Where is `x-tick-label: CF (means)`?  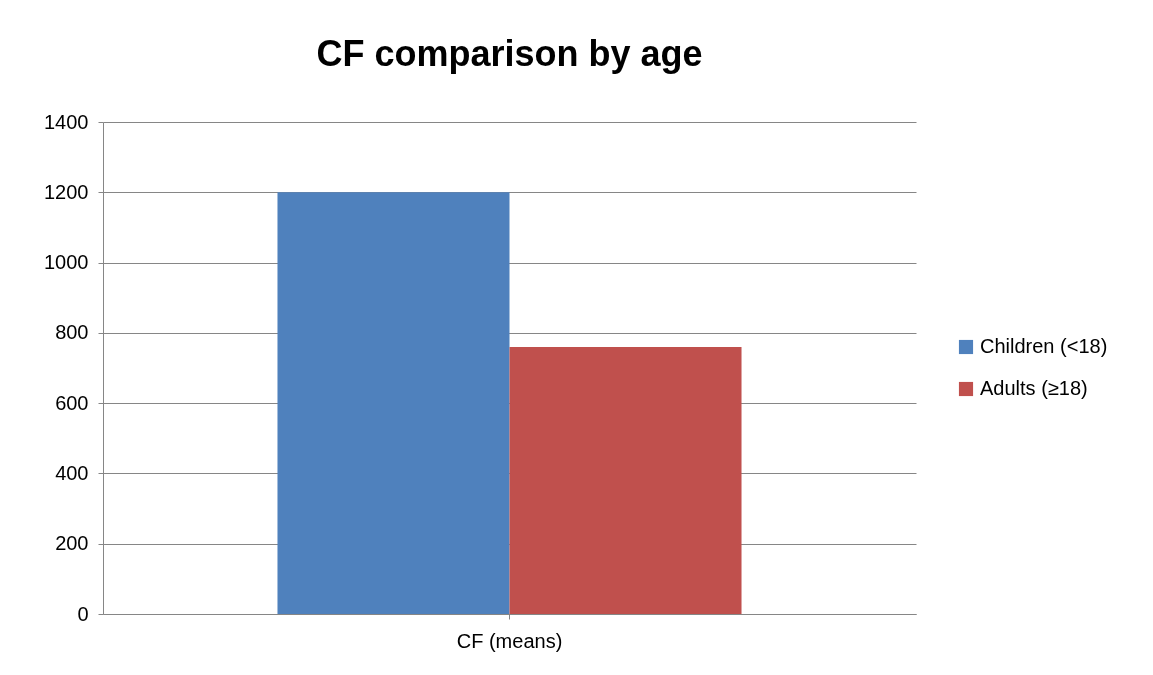 x-tick-label: CF (means) is located at coordinates (509, 640).